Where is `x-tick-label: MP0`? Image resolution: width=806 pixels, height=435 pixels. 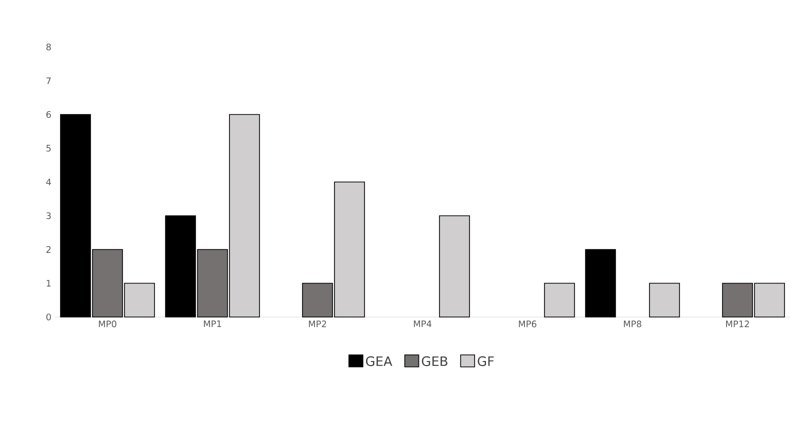
x-tick-label: MP0 is located at coordinates (107, 324).